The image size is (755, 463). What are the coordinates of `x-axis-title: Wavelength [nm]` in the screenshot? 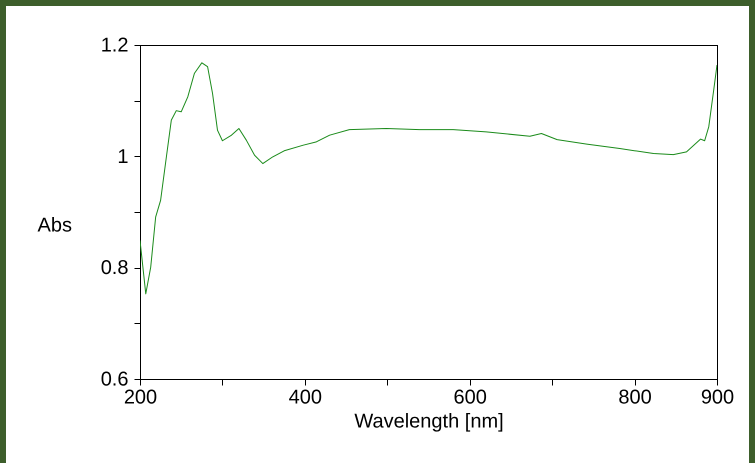 It's located at (429, 421).